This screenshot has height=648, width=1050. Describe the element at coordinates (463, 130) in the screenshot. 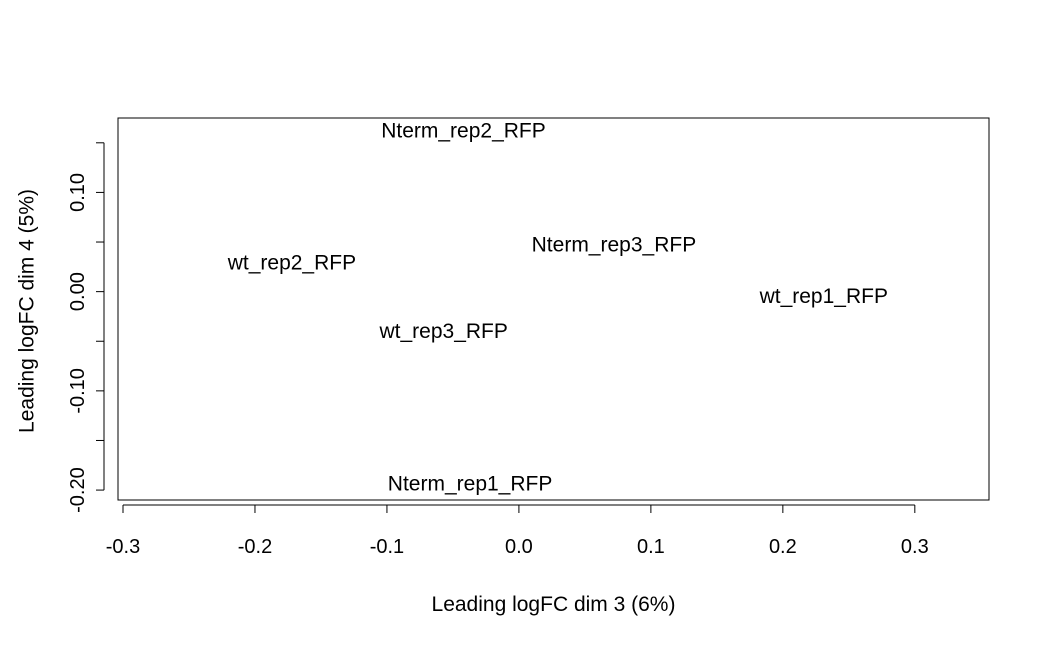

I see `point-label: Nterm_rep2_RFP` at that location.